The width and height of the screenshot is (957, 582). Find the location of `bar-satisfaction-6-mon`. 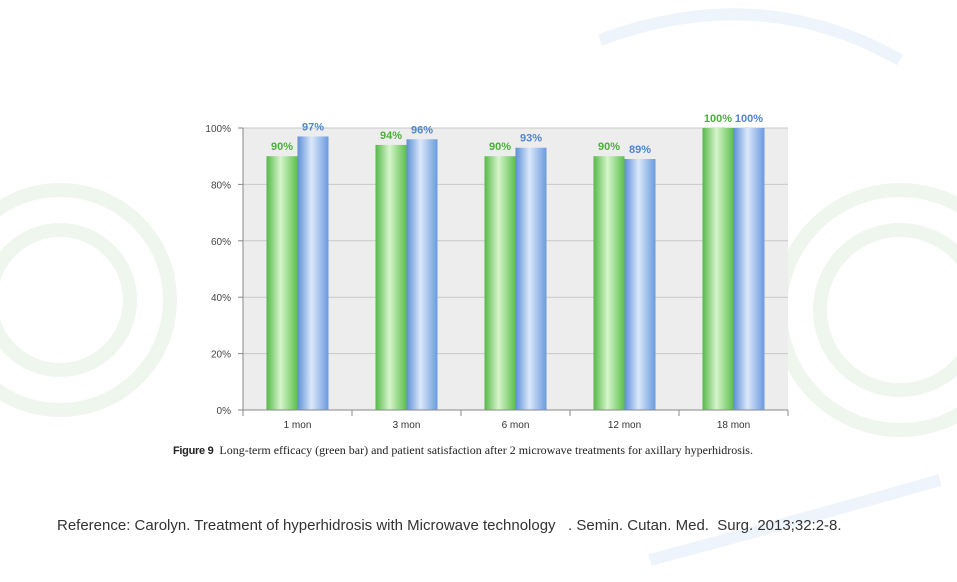

bar-satisfaction-6-mon is located at coordinates (531, 279).